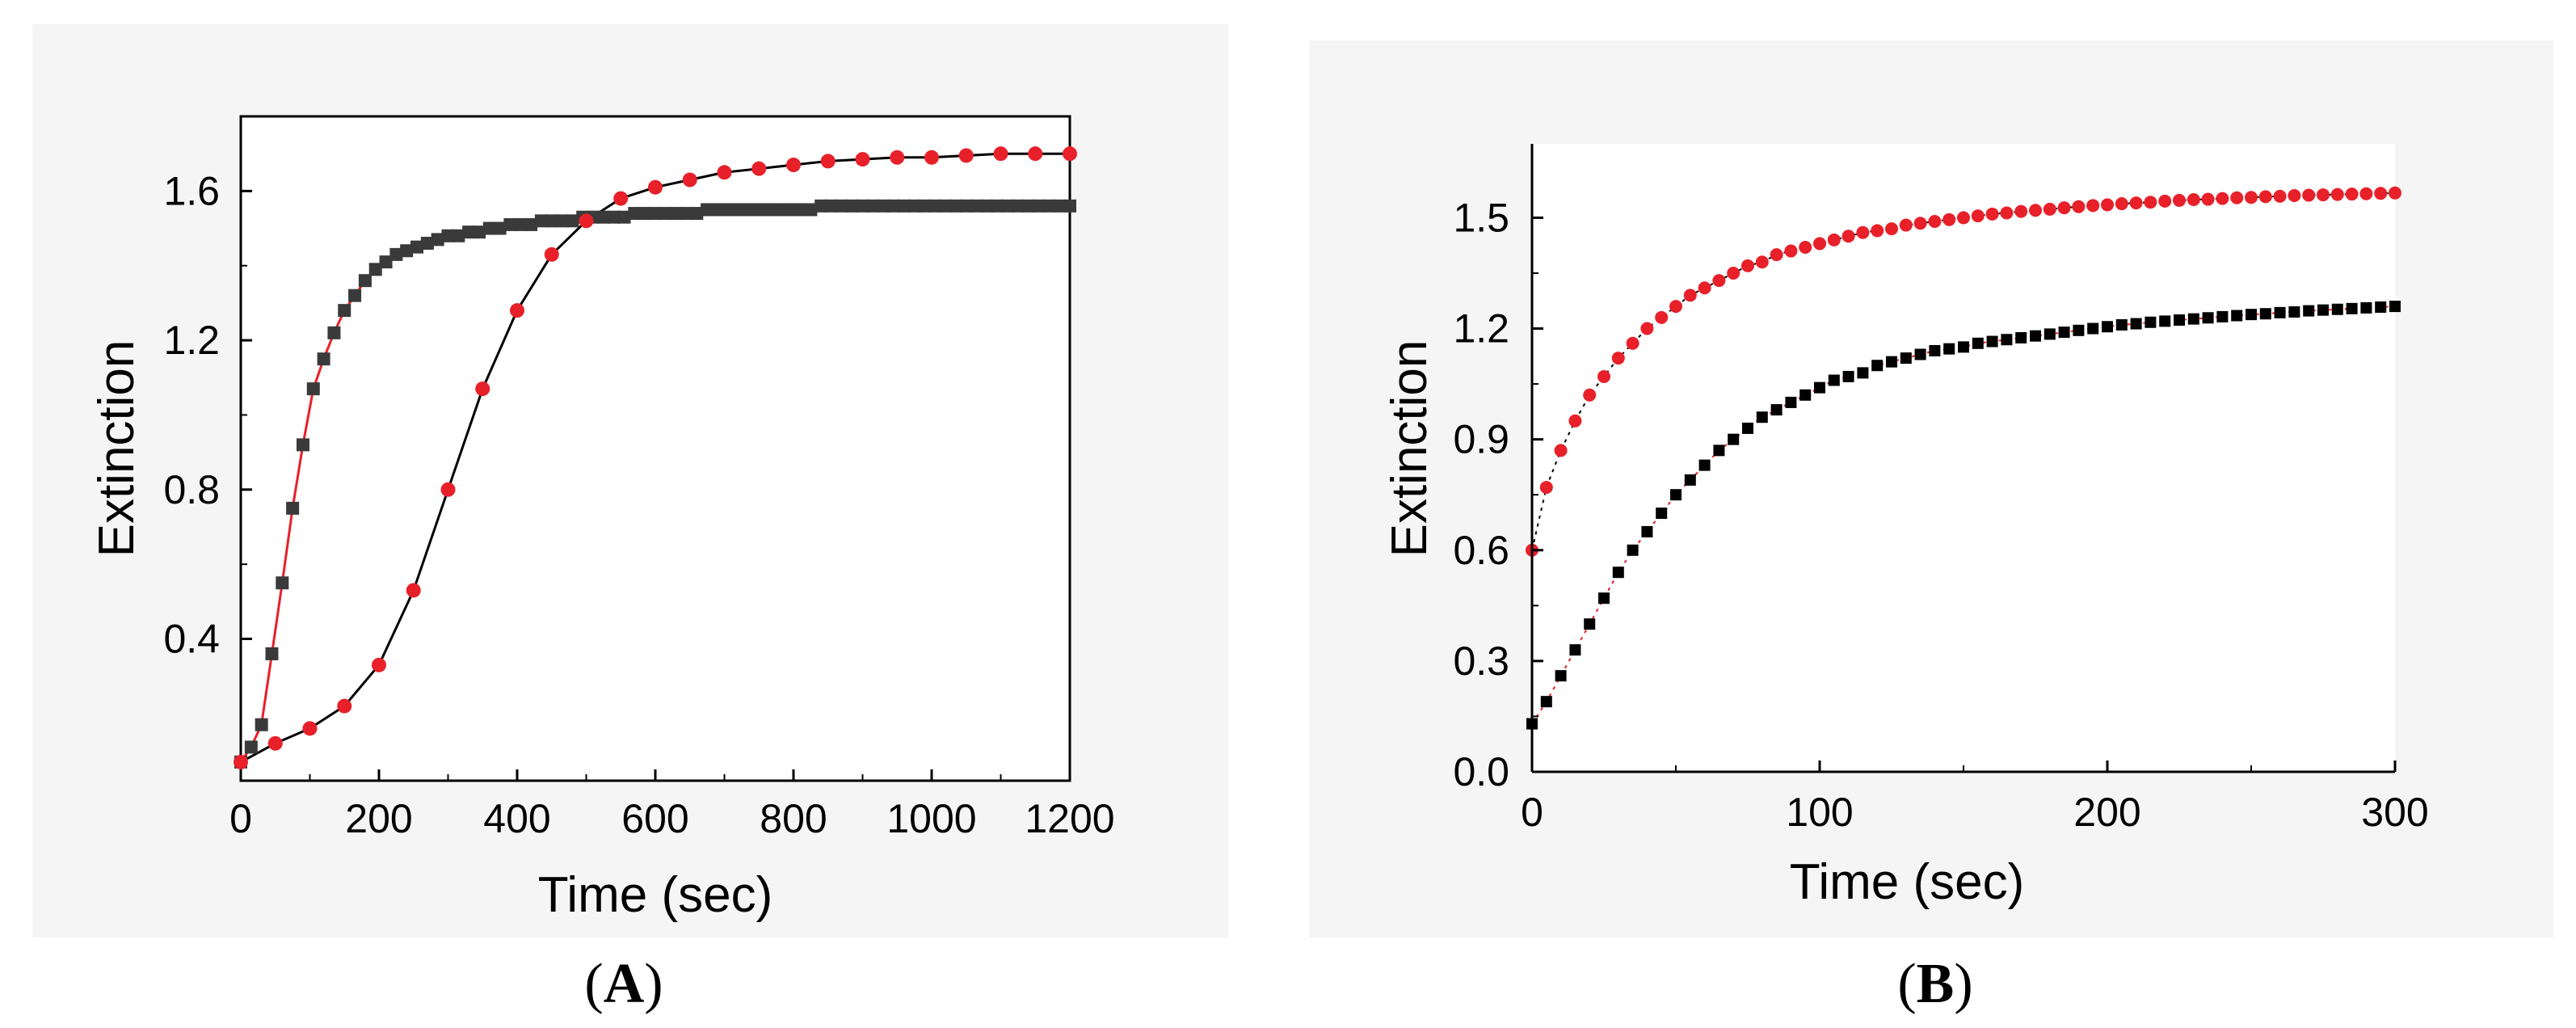 The height and width of the screenshot is (1028, 2576). What do you see at coordinates (655, 895) in the screenshot?
I see `chart-a-x-axis-label: Time (sec)` at bounding box center [655, 895].